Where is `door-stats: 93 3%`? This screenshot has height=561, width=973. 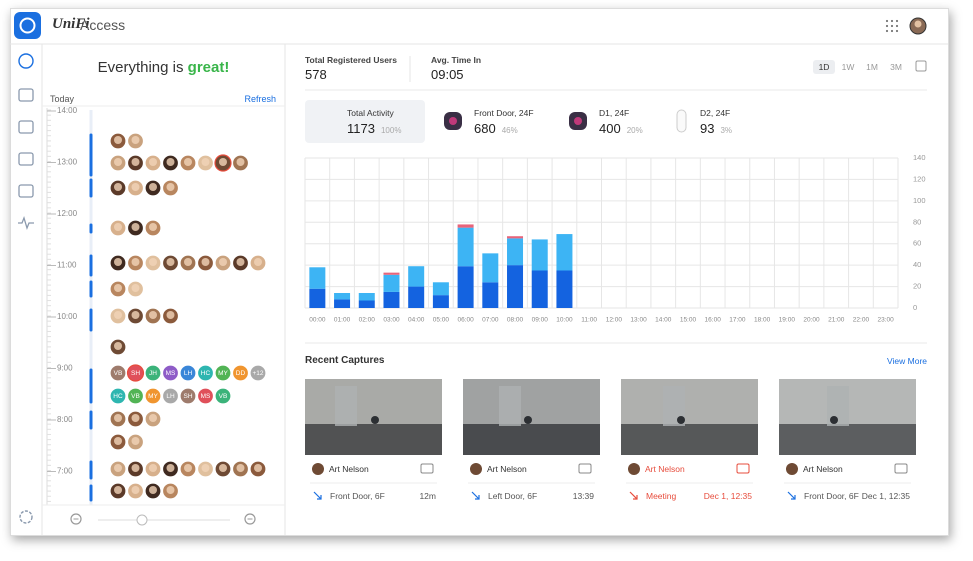
door-stats: 93 3% is located at coordinates (716, 128).